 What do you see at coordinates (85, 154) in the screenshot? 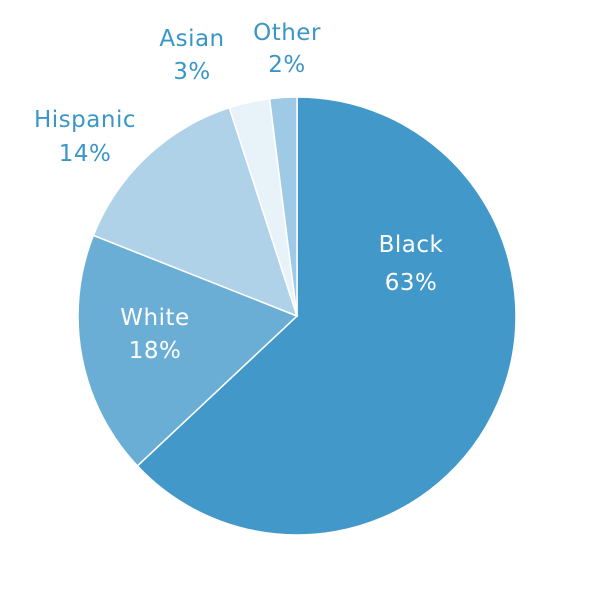
I see `slice-value-hispanic: 14%` at bounding box center [85, 154].